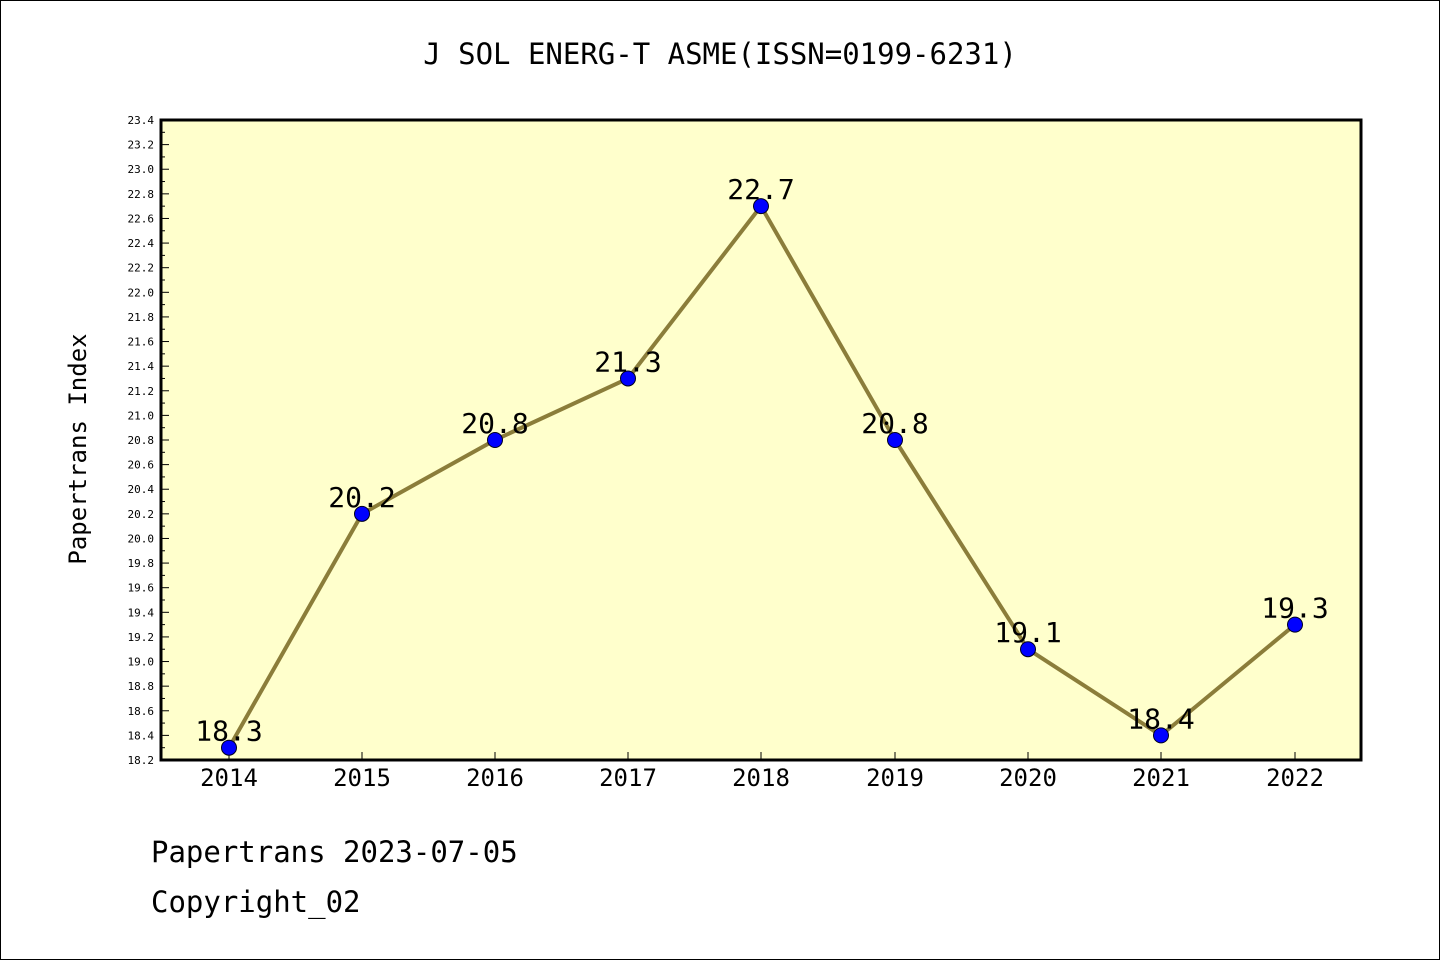  Describe the element at coordinates (228, 731) in the screenshot. I see `data-label: 18.3` at that location.